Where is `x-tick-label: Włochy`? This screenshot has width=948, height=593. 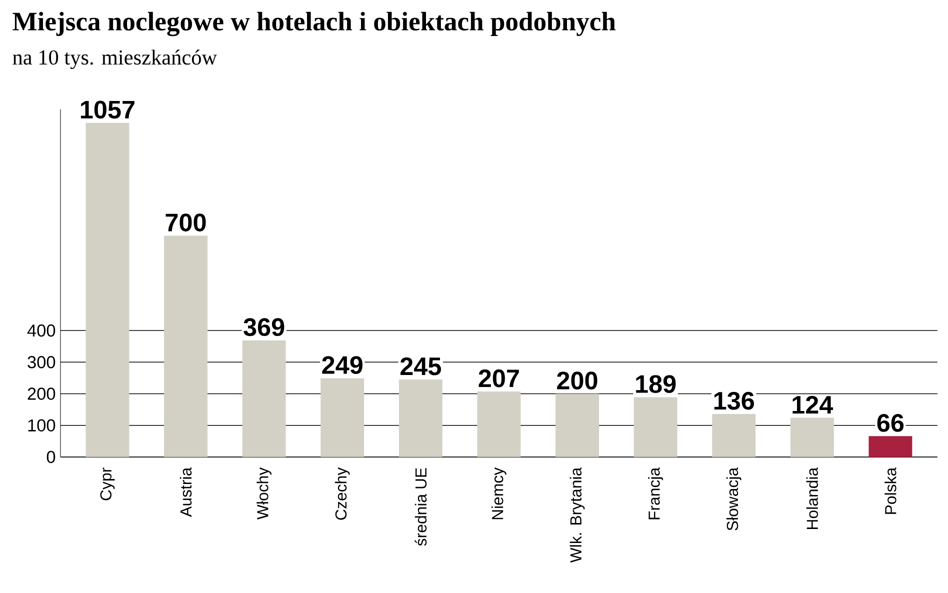 x-tick-label: Włochy is located at coordinates (264, 493).